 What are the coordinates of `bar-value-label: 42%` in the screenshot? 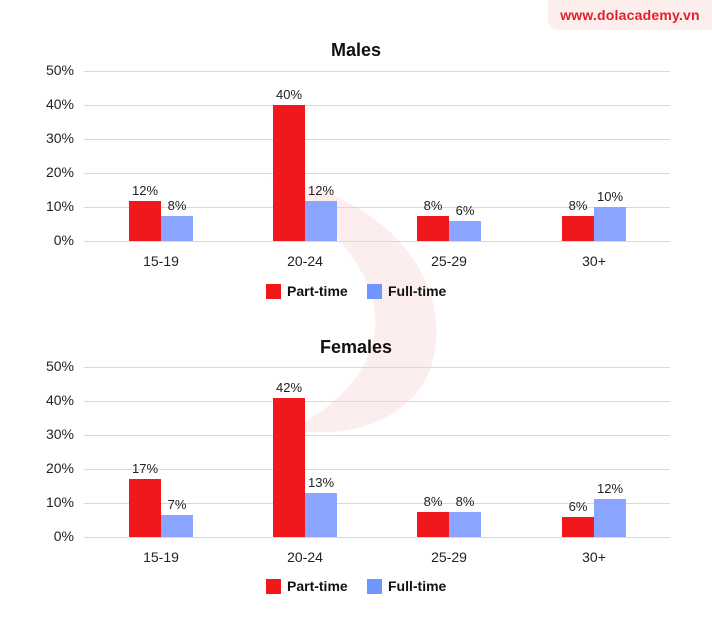 It's located at (289, 387).